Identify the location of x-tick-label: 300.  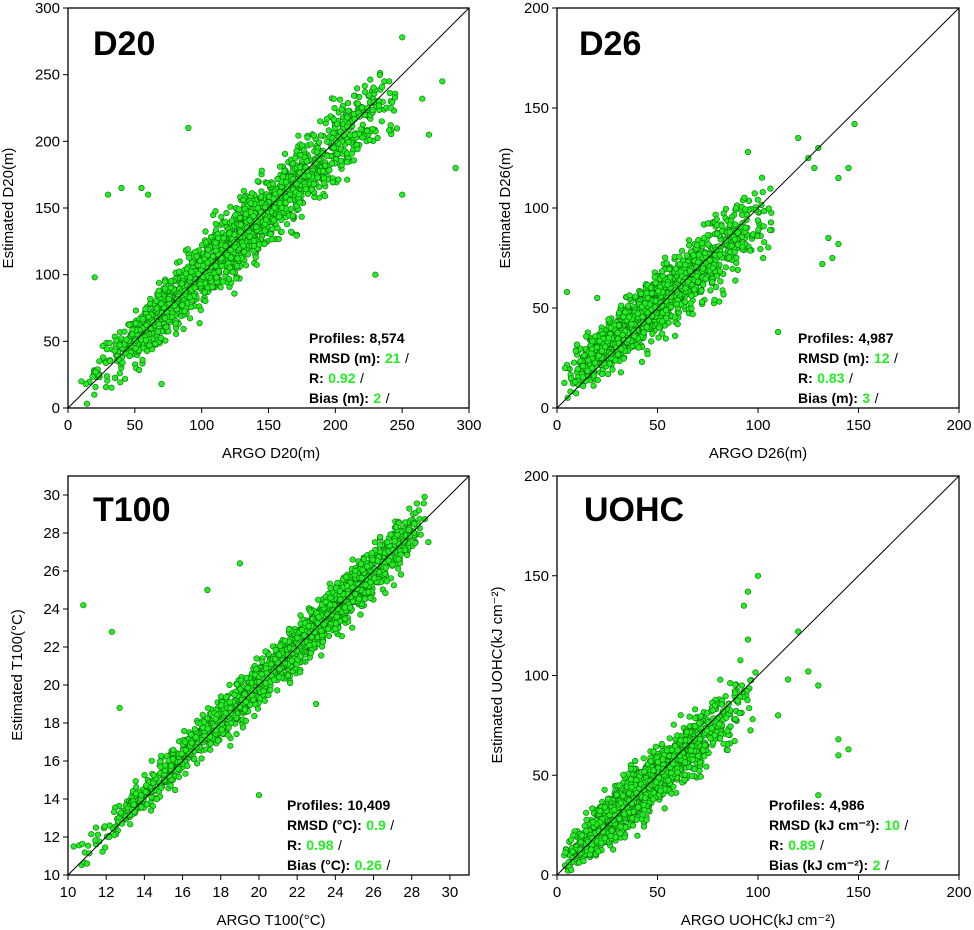
(468, 425).